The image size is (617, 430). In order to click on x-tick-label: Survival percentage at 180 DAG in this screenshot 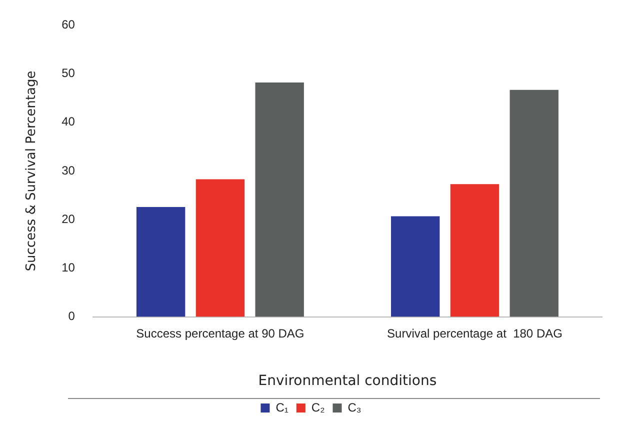, I will do `click(474, 333)`.